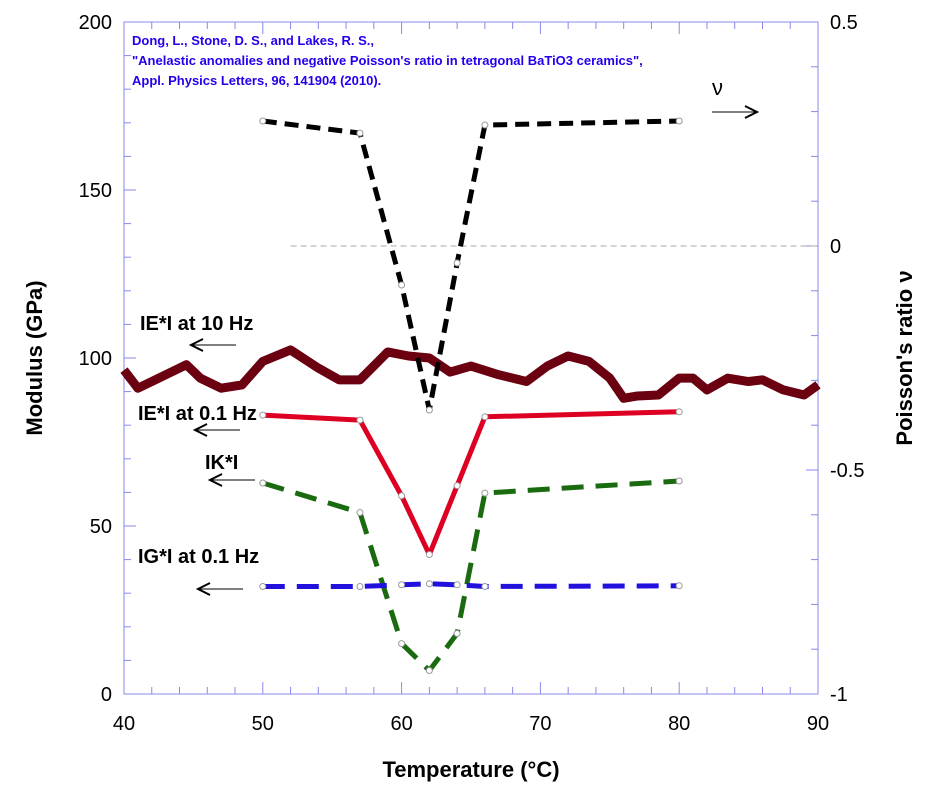  What do you see at coordinates (124, 724) in the screenshot?
I see `x-tick-label: 40` at bounding box center [124, 724].